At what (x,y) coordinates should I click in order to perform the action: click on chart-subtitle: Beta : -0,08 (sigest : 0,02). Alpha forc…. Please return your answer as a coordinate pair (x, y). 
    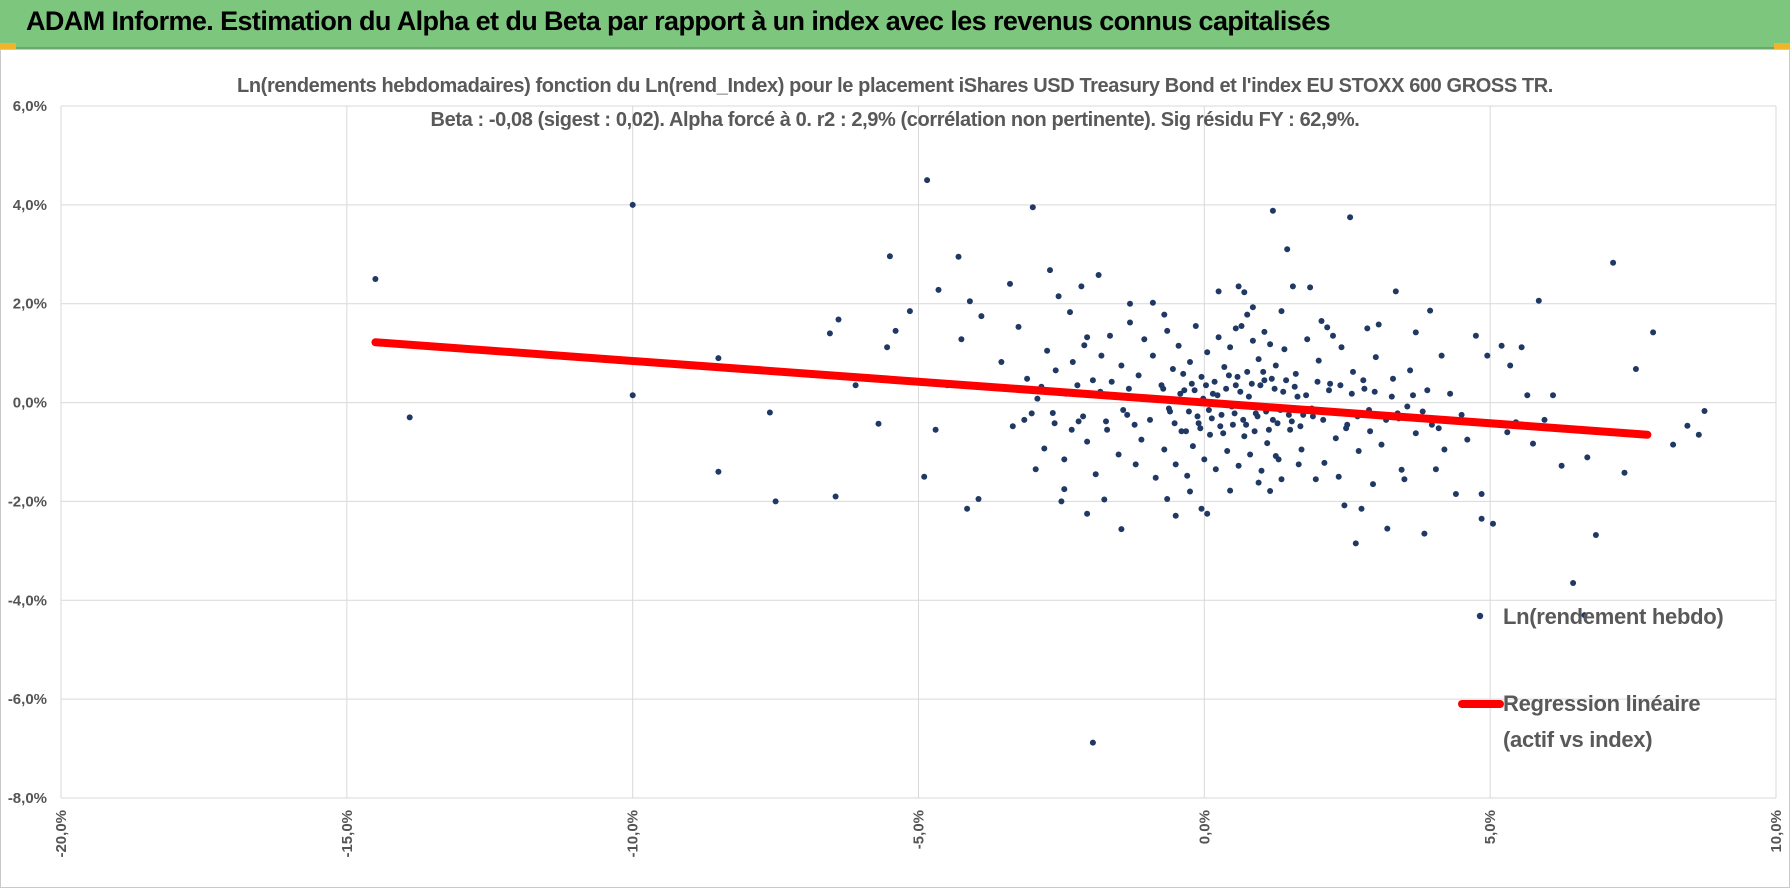
    Looking at the image, I should click on (895, 120).